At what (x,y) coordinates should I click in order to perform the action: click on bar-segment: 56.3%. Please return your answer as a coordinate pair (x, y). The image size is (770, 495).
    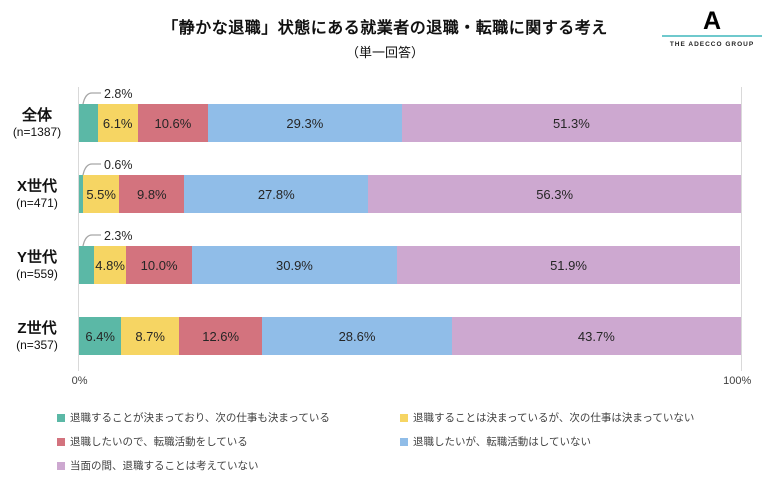
    Looking at the image, I should click on (554, 194).